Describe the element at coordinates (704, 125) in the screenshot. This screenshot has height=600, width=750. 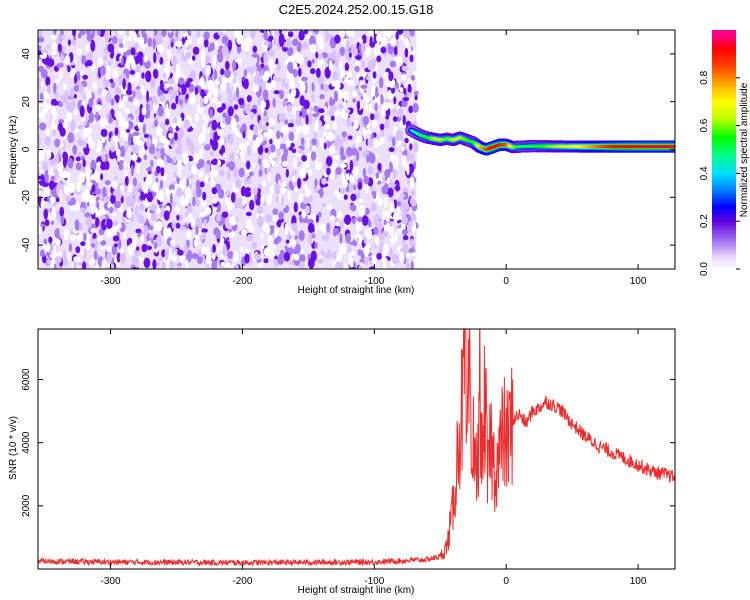
I see `colorbar-tick-label: 0.6` at that location.